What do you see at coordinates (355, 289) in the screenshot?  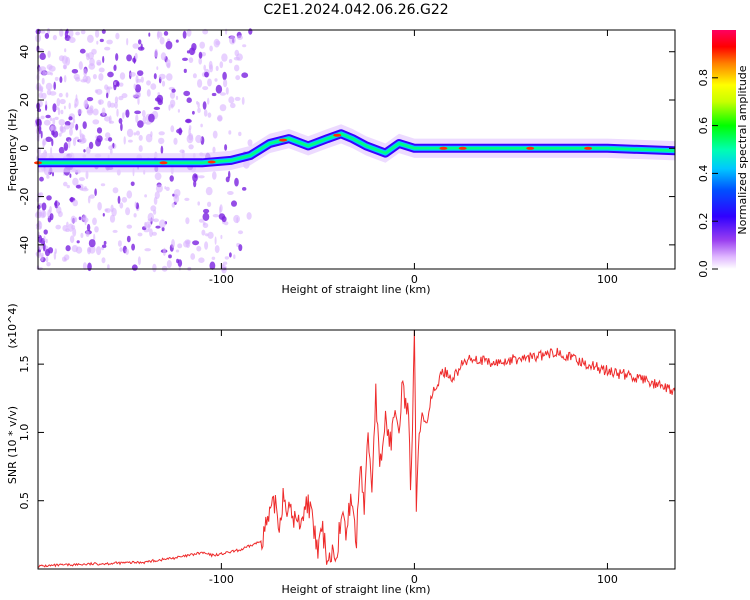 I see `spectrogram-xlabel: Height of straight line (km)` at bounding box center [355, 289].